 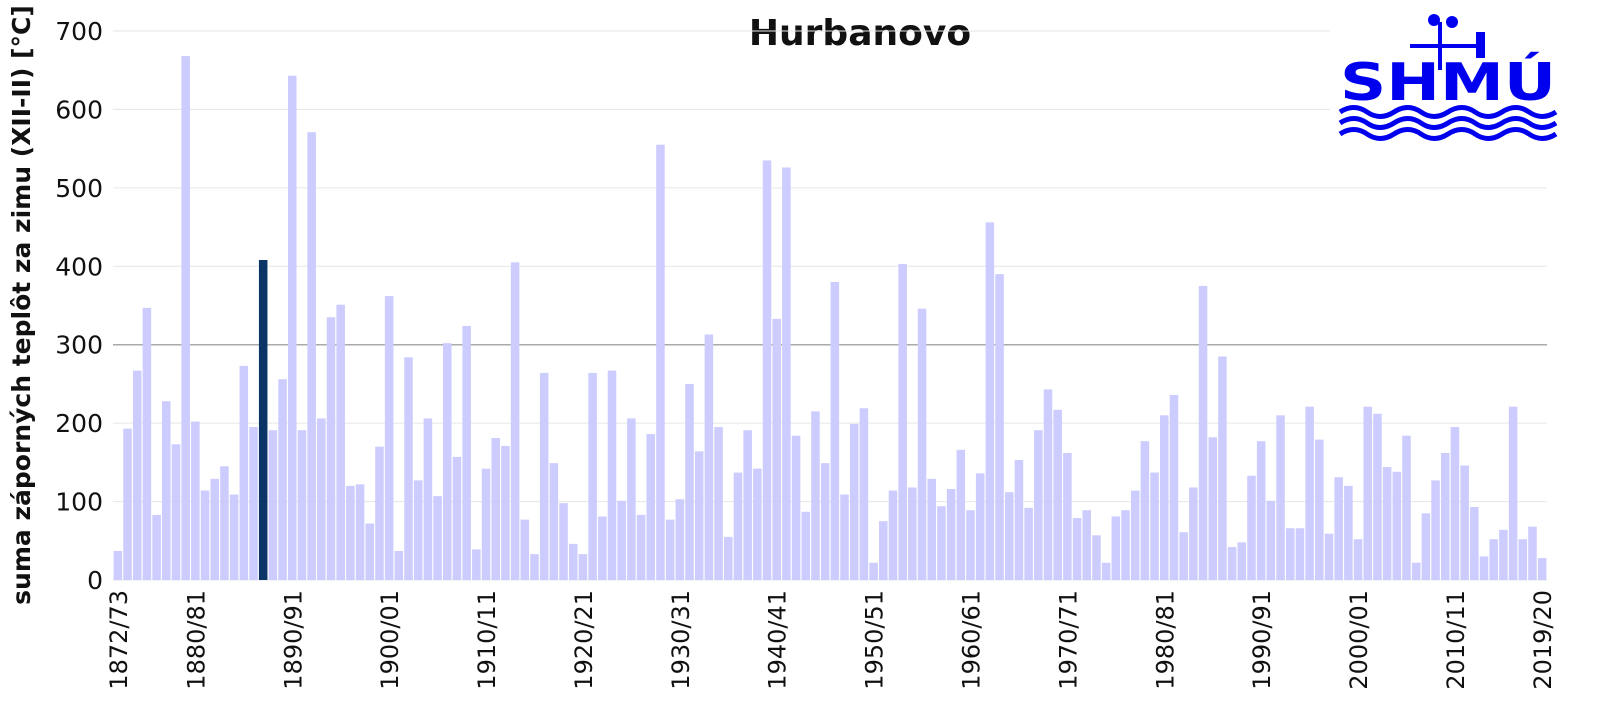 What do you see at coordinates (119, 640) in the screenshot?
I see `x-tick-label: 1872/73` at bounding box center [119, 640].